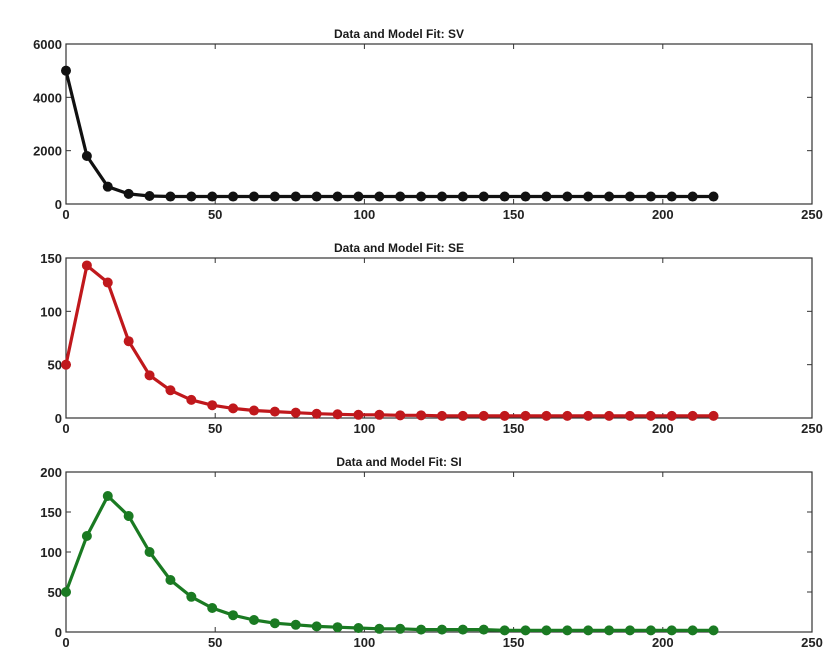 This screenshot has height=657, width=826. I want to click on se-x-tick-label: 150, so click(514, 428).